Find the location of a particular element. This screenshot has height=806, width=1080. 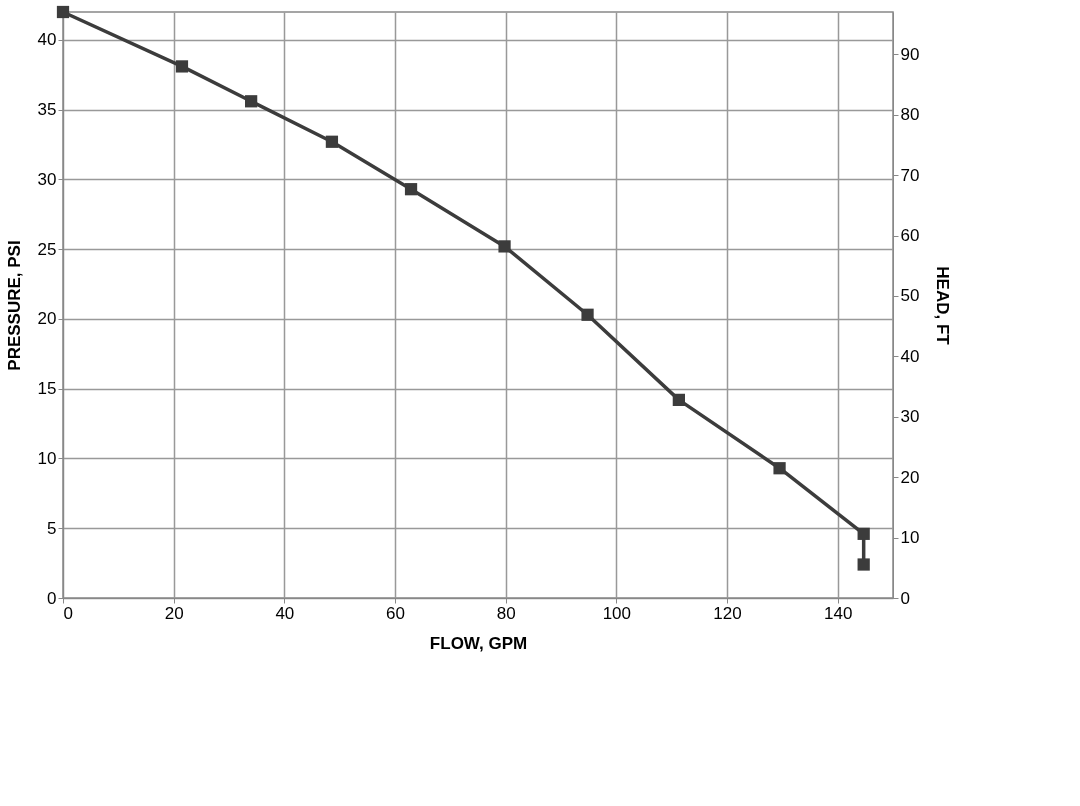

y2-tick-label: 20 is located at coordinates (910, 477).